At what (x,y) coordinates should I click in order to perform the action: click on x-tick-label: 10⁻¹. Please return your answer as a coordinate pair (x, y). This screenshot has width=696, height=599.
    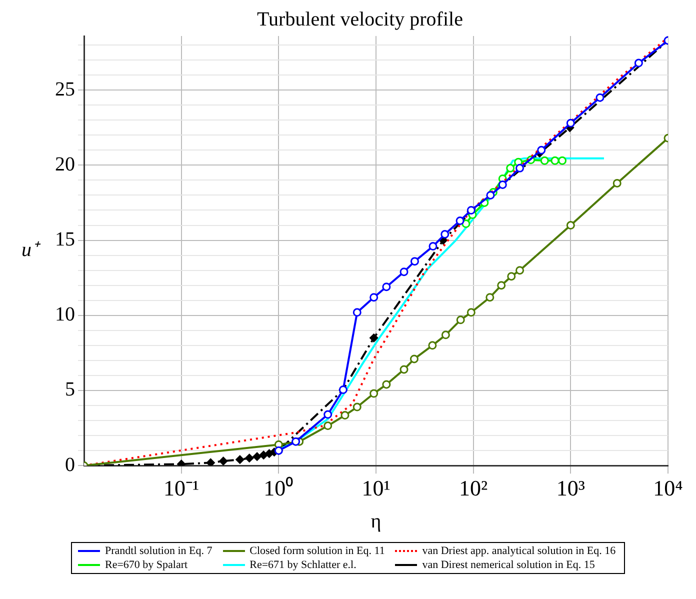
    Looking at the image, I should click on (182, 488).